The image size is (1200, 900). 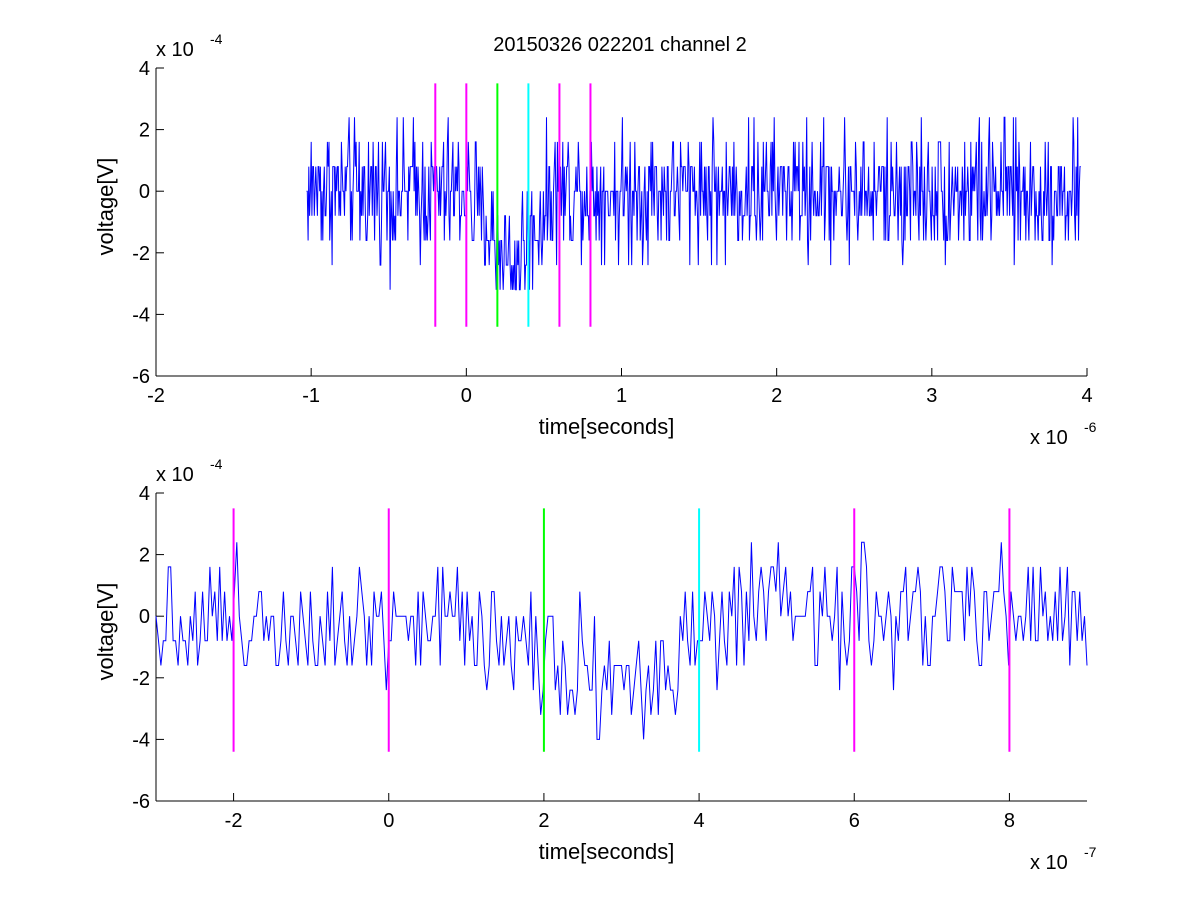 What do you see at coordinates (620, 45) in the screenshot?
I see `figure-title: 20150326 022201 channel 2` at bounding box center [620, 45].